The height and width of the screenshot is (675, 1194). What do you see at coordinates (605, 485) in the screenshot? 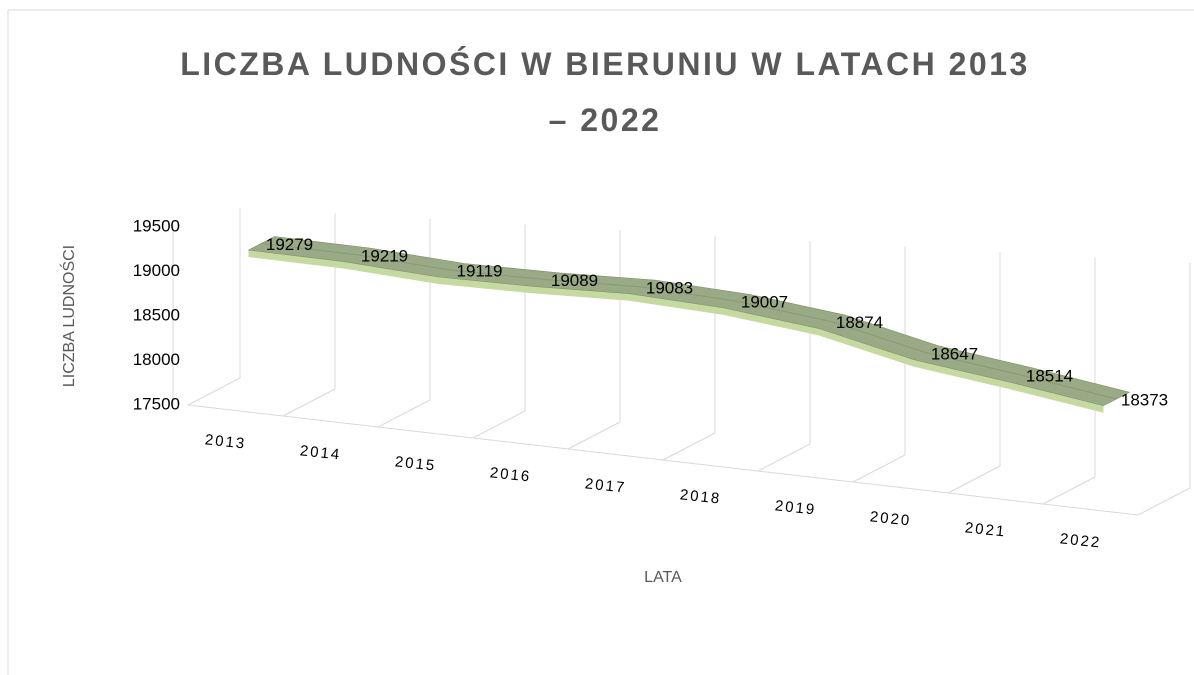
I see `x-tick-label: 2017` at bounding box center [605, 485].